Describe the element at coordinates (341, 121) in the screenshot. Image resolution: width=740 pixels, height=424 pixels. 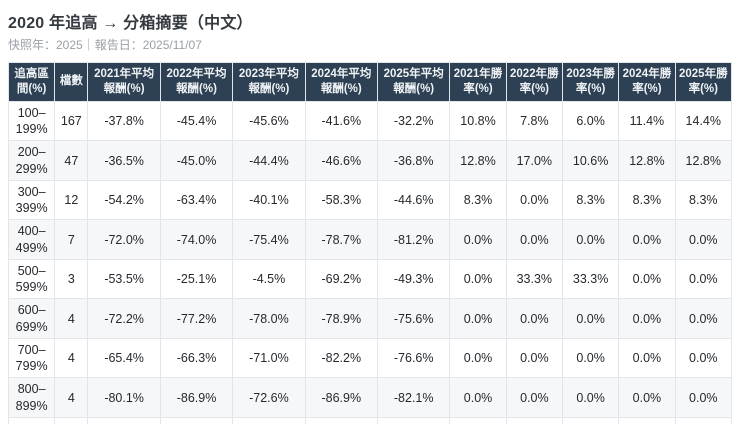
I see `table-cell: -41.6%` at that location.